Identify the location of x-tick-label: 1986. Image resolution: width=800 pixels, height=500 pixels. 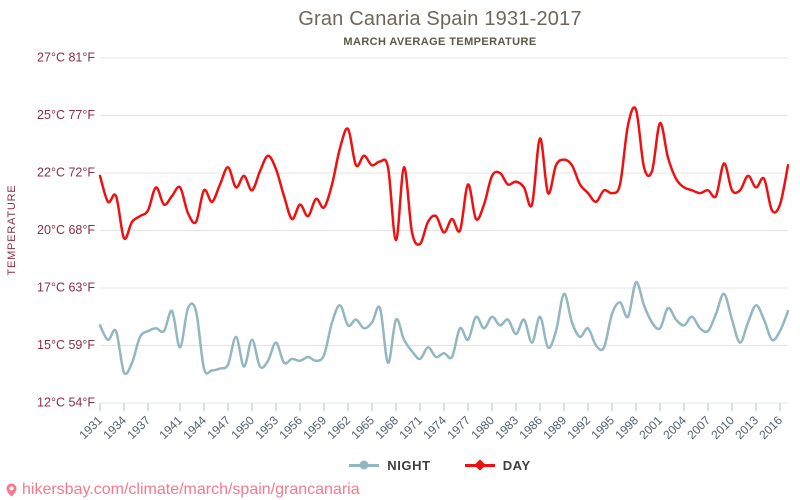
(530, 427).